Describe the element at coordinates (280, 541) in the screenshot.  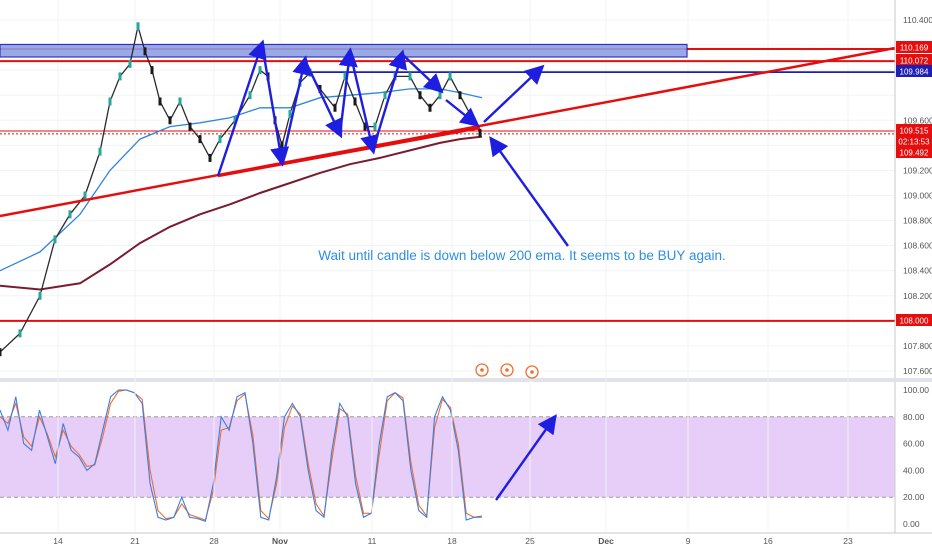
I see `time-tick-label: Nov` at that location.